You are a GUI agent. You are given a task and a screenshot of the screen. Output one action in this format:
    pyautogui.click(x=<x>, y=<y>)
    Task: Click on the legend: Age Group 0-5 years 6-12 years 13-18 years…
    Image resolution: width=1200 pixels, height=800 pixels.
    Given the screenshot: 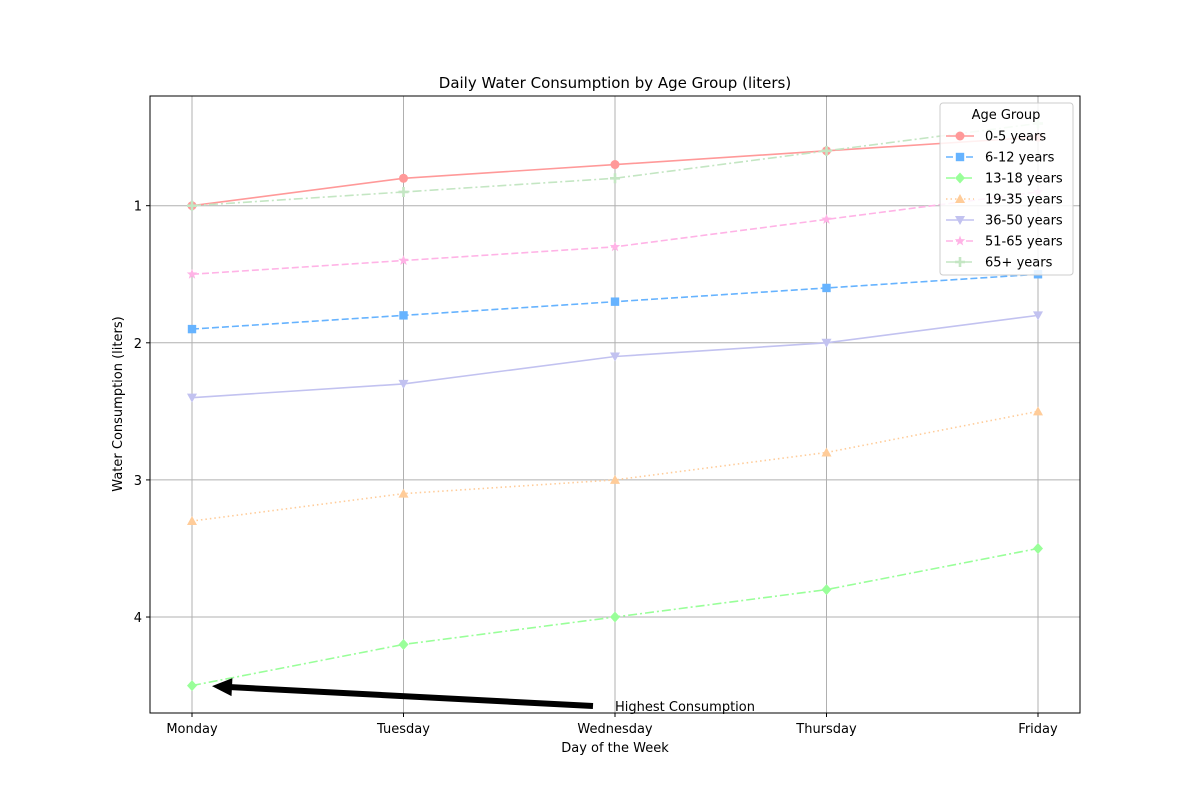 What is the action you would take?
    pyautogui.click(x=1006, y=189)
    